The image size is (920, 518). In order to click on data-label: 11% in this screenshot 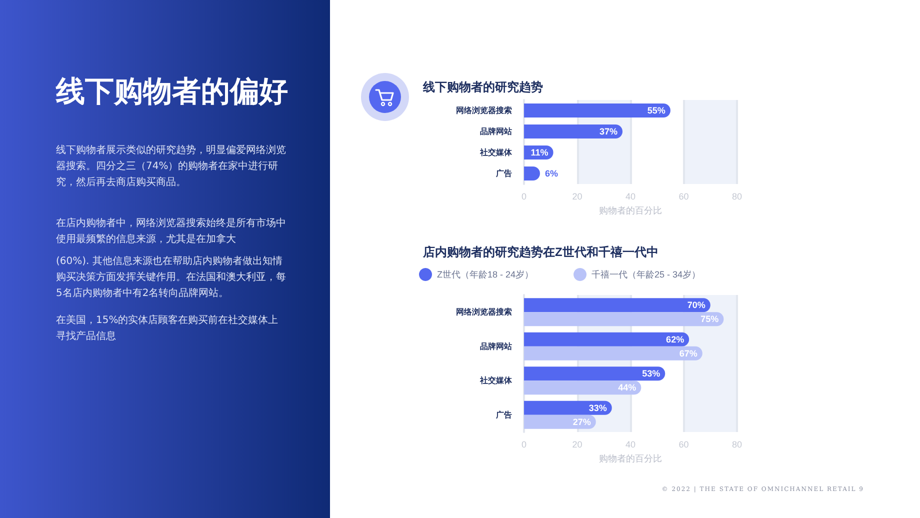, I will do `click(539, 153)`.